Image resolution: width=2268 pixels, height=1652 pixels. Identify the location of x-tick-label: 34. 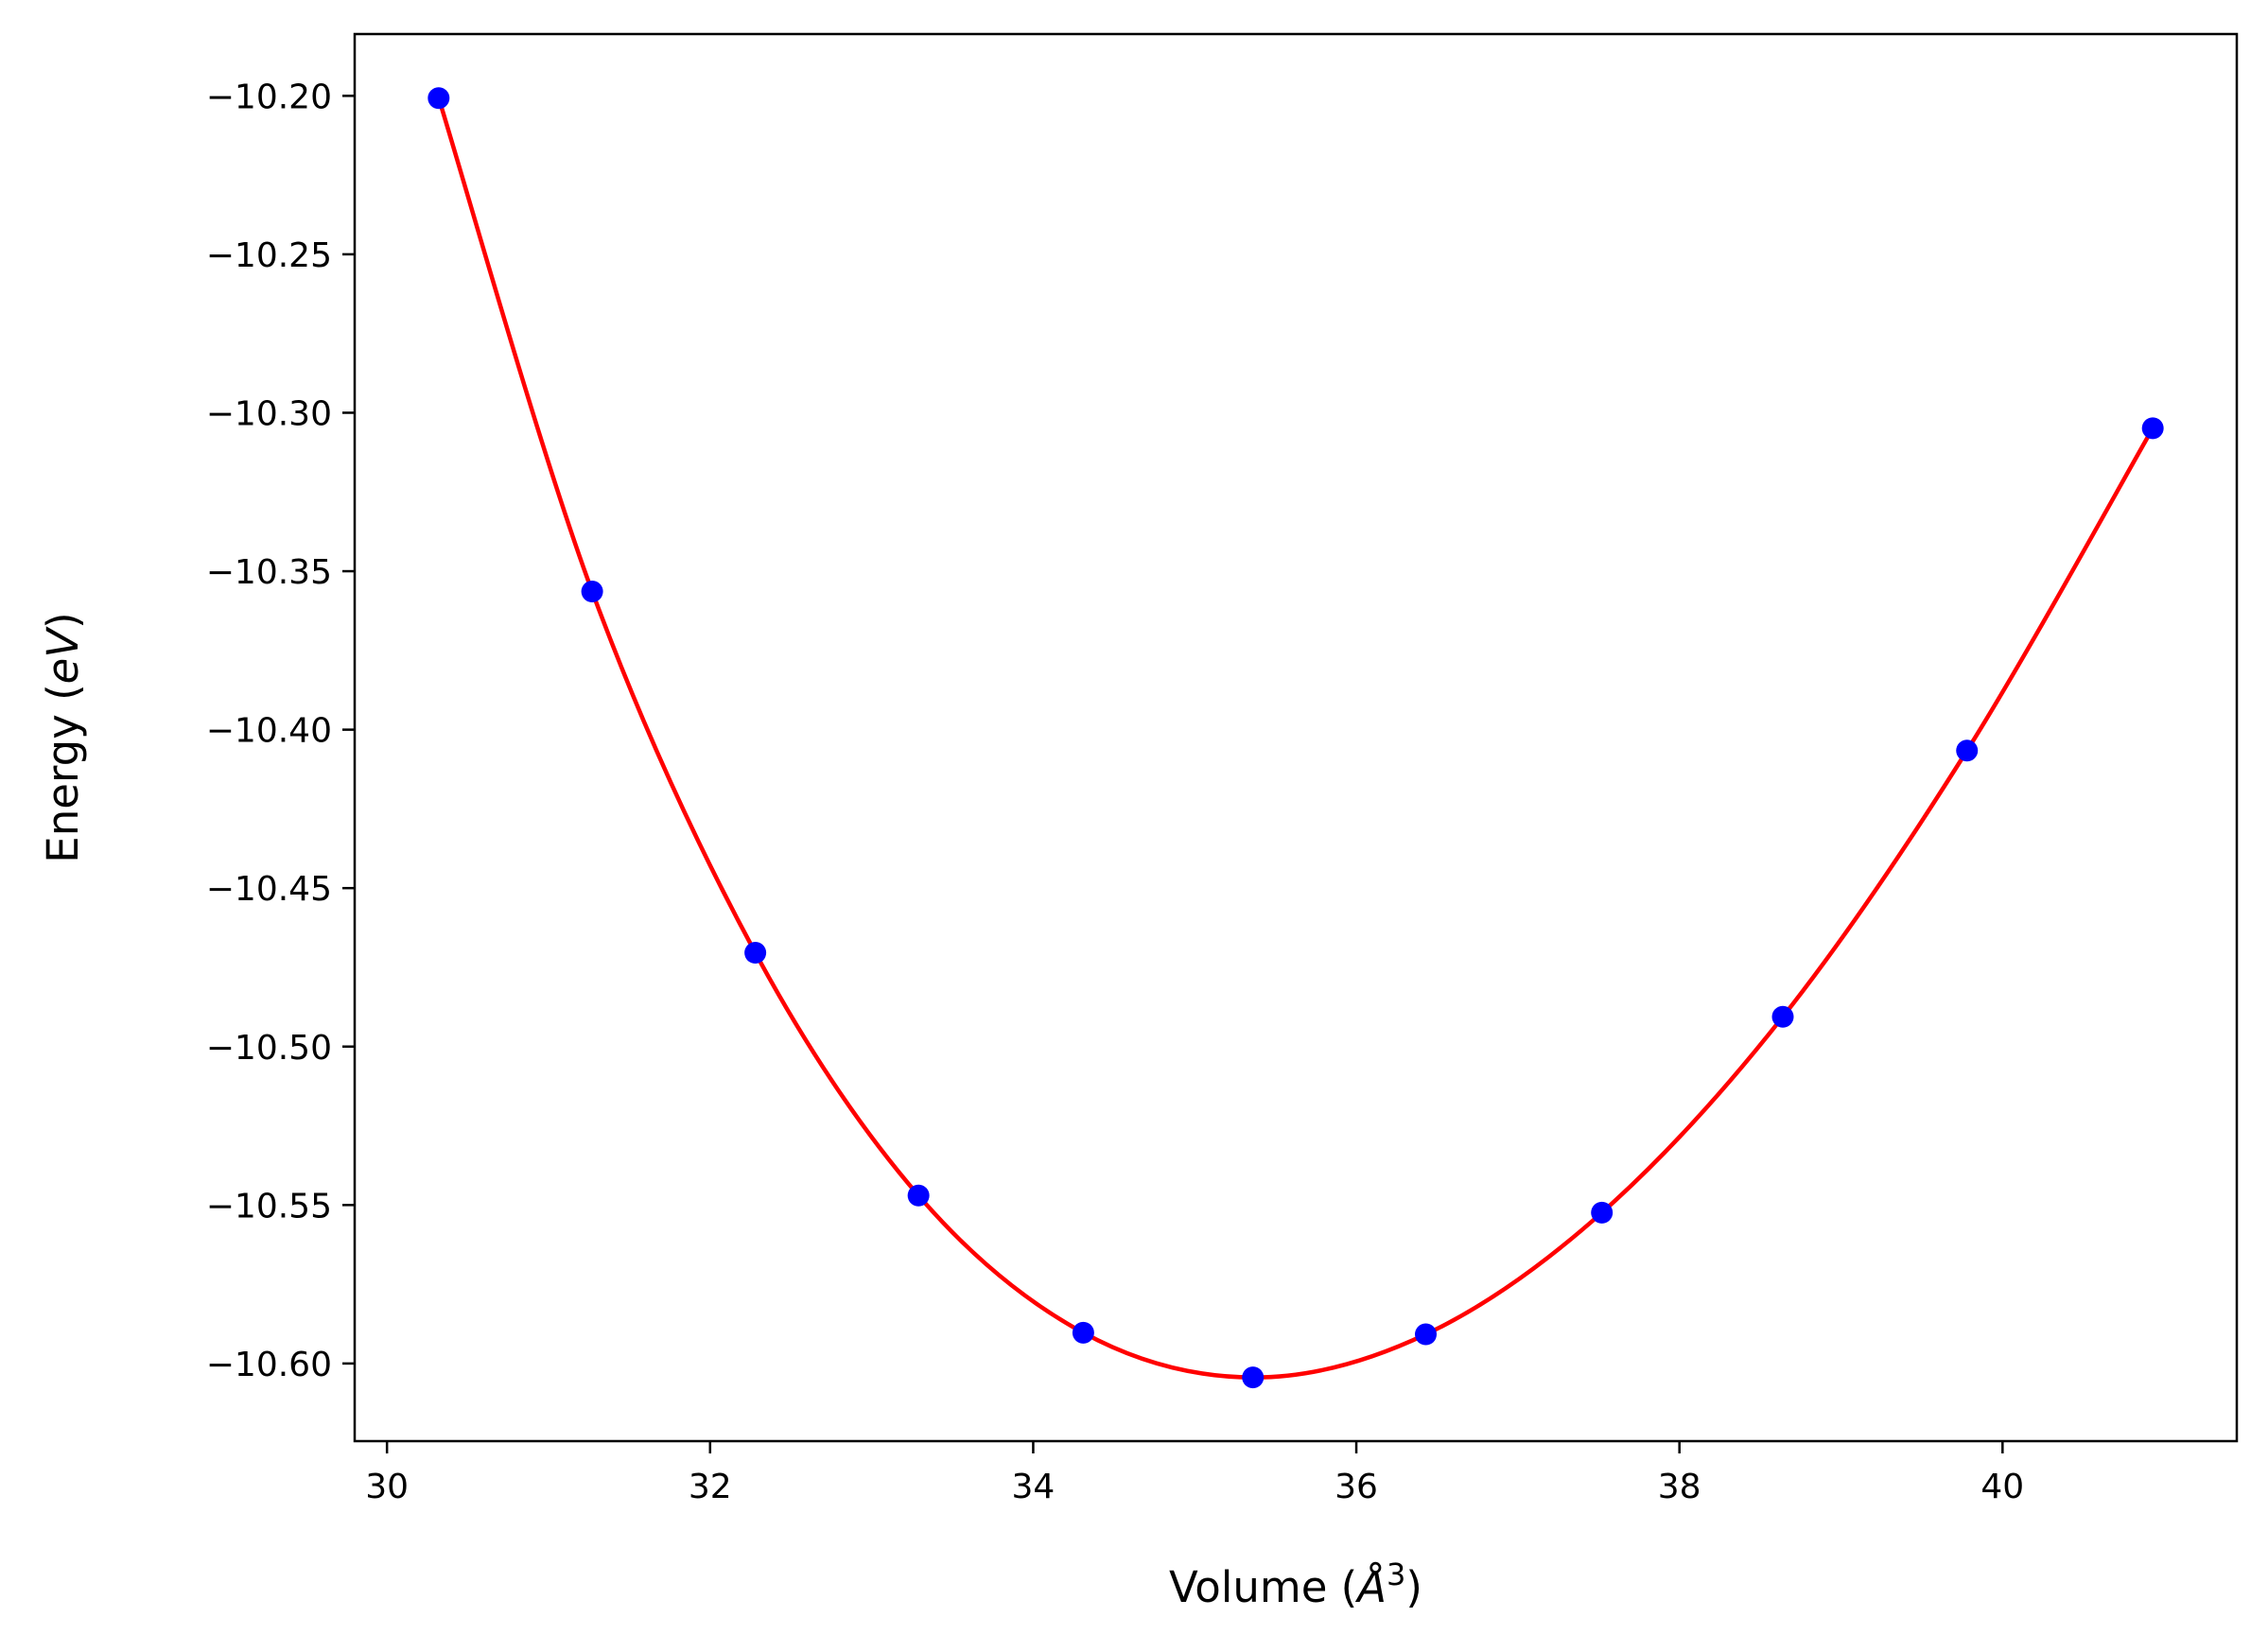
(1033, 1487).